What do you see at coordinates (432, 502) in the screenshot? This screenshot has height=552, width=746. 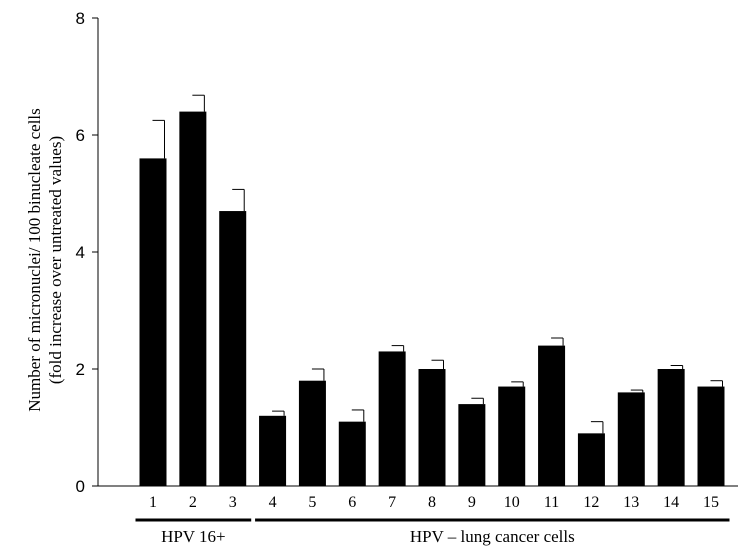 I see `x-tick-label: 8` at bounding box center [432, 502].